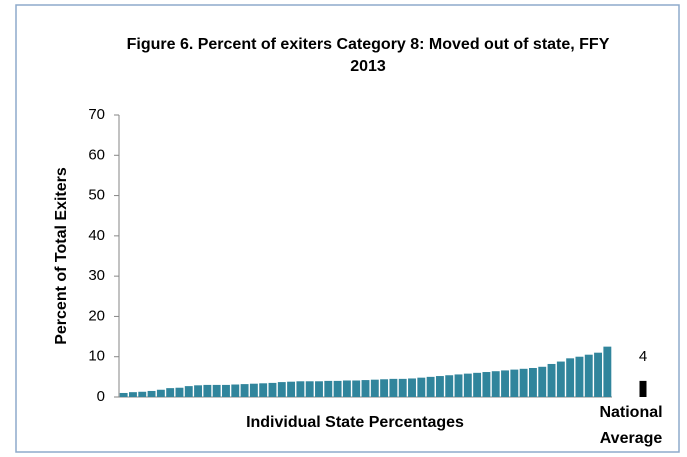 Image resolution: width=687 pixels, height=457 pixels. What do you see at coordinates (101, 396) in the screenshot?
I see `y-tick-label: 0` at bounding box center [101, 396].